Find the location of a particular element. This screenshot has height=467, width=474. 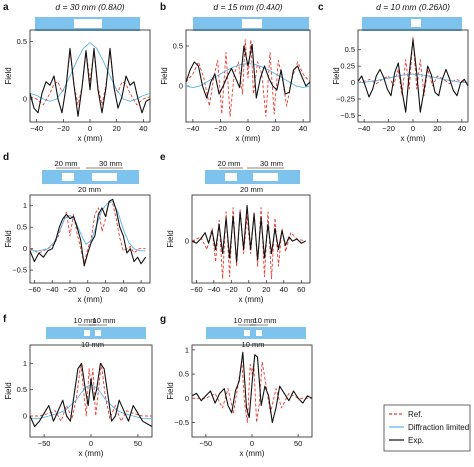

y-tick-label: 0.25 is located at coordinates (347, 66).